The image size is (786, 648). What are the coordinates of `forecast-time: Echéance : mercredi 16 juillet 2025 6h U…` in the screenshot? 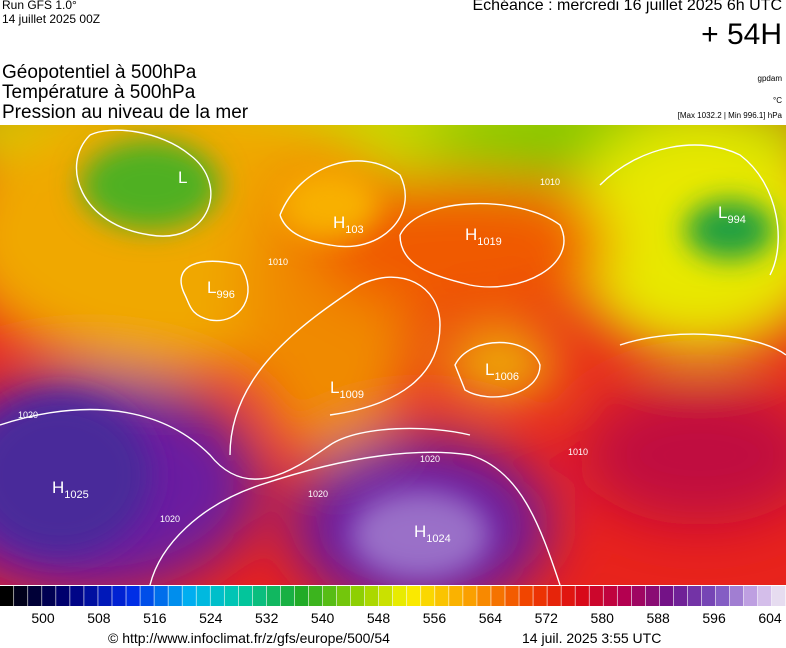 It's located at (627, 7).